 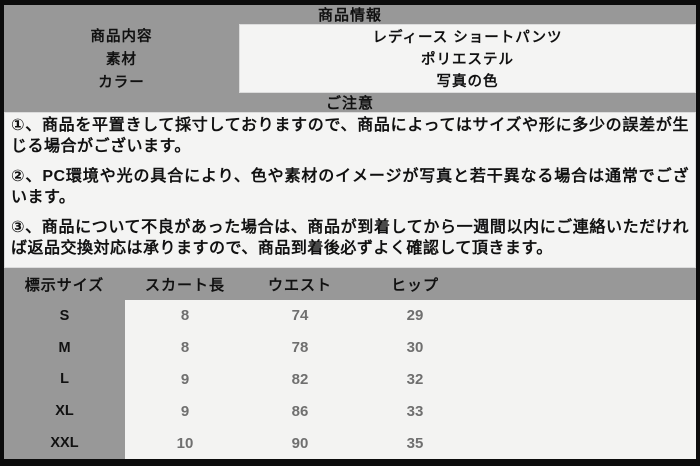 What do you see at coordinates (350, 316) in the screenshot?
I see `size-row-s: S 8 74 29` at bounding box center [350, 316].